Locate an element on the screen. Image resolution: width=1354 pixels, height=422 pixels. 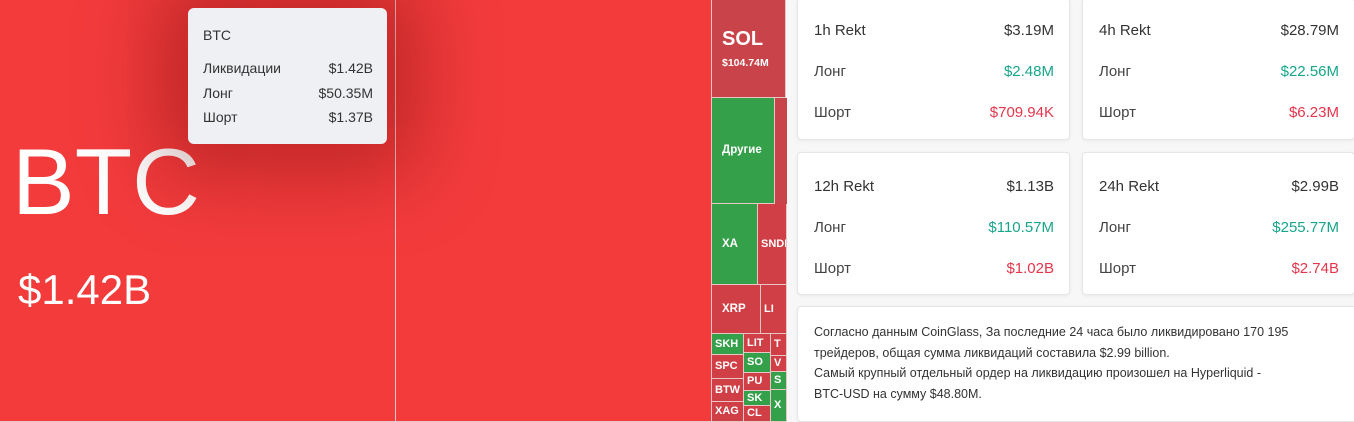
treemap-tile: XAG is located at coordinates (728, 412).